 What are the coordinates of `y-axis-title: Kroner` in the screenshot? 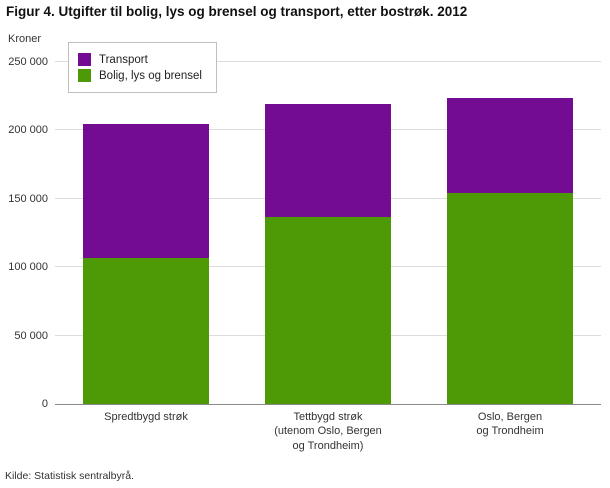 It's located at (25, 39).